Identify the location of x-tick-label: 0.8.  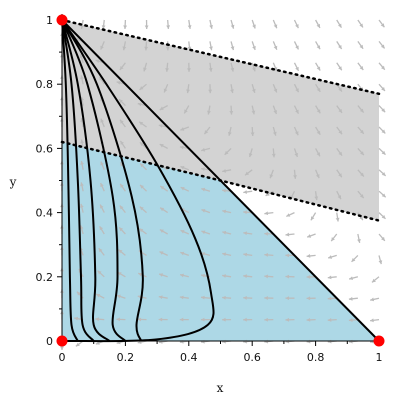
(316, 357).